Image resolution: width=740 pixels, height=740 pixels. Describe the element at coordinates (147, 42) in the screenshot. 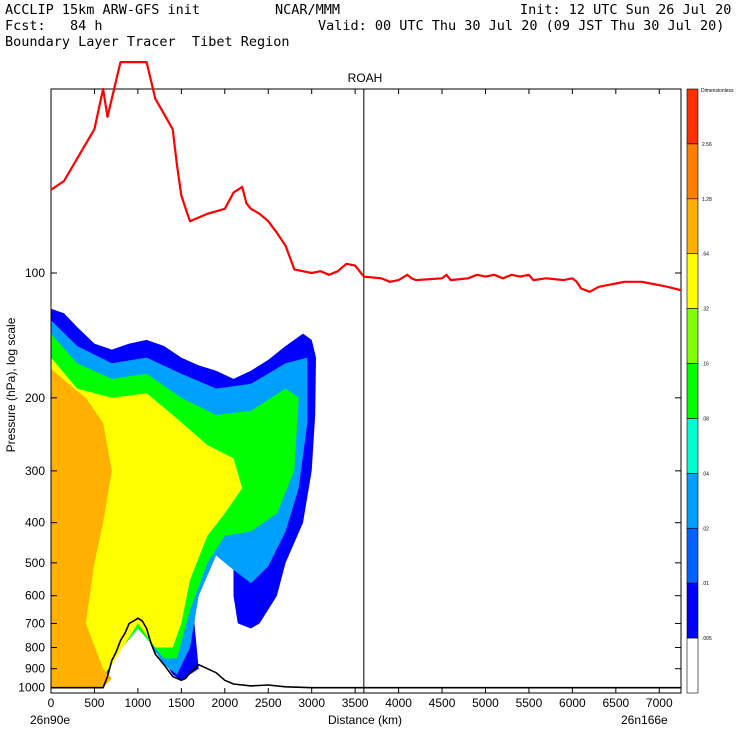

I see `header-line3-left: Boundary Layer Tracer Tibet Region` at that location.